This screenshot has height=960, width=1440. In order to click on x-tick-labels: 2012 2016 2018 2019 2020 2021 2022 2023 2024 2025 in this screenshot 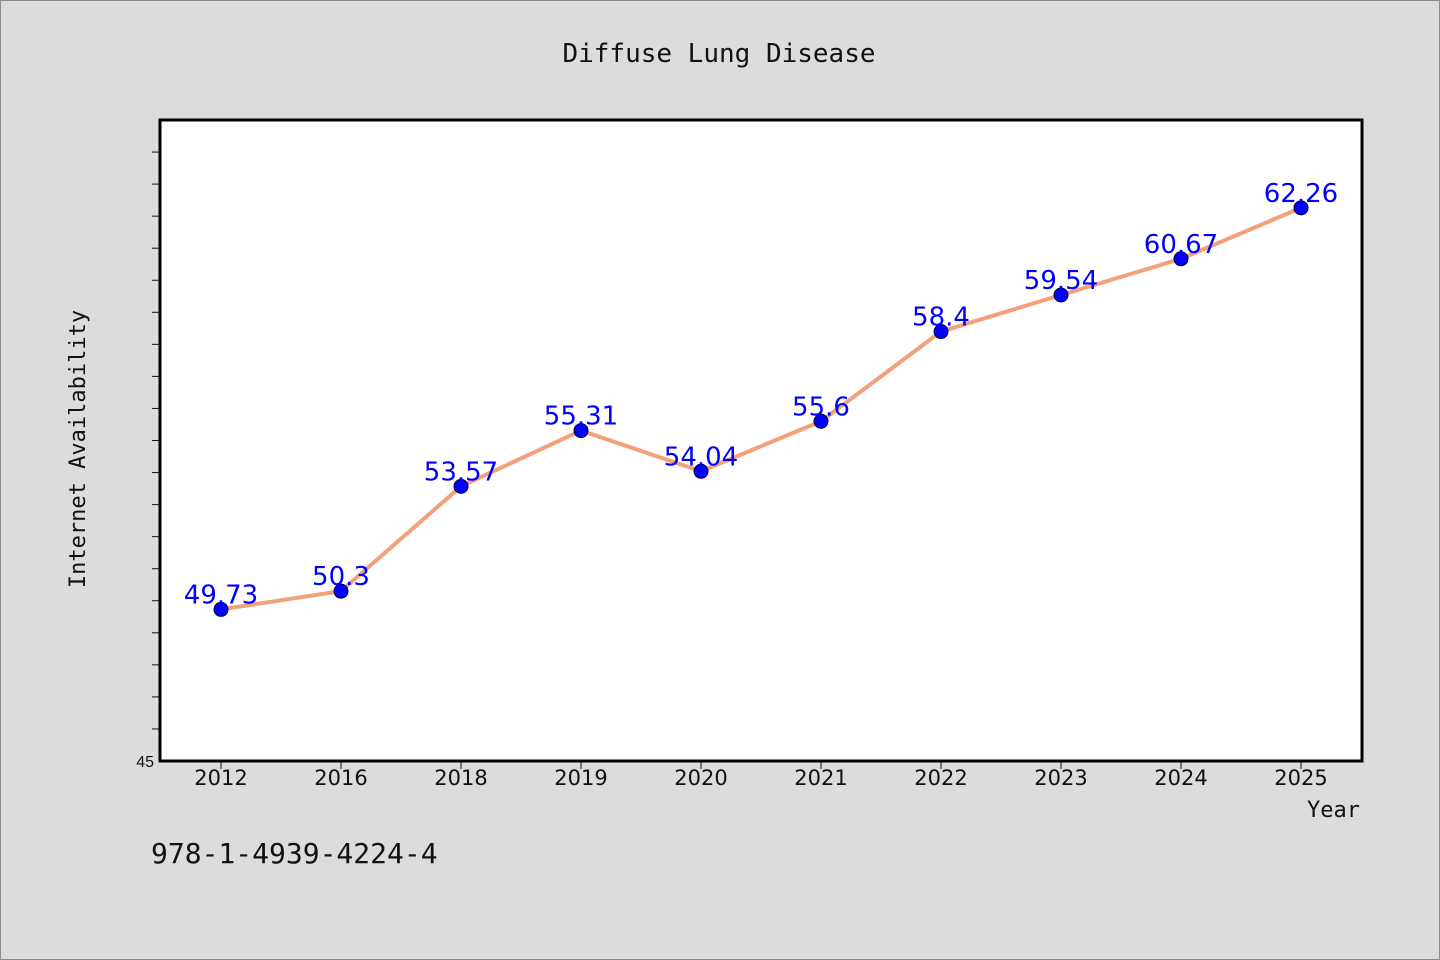, I will do `click(760, 778)`.